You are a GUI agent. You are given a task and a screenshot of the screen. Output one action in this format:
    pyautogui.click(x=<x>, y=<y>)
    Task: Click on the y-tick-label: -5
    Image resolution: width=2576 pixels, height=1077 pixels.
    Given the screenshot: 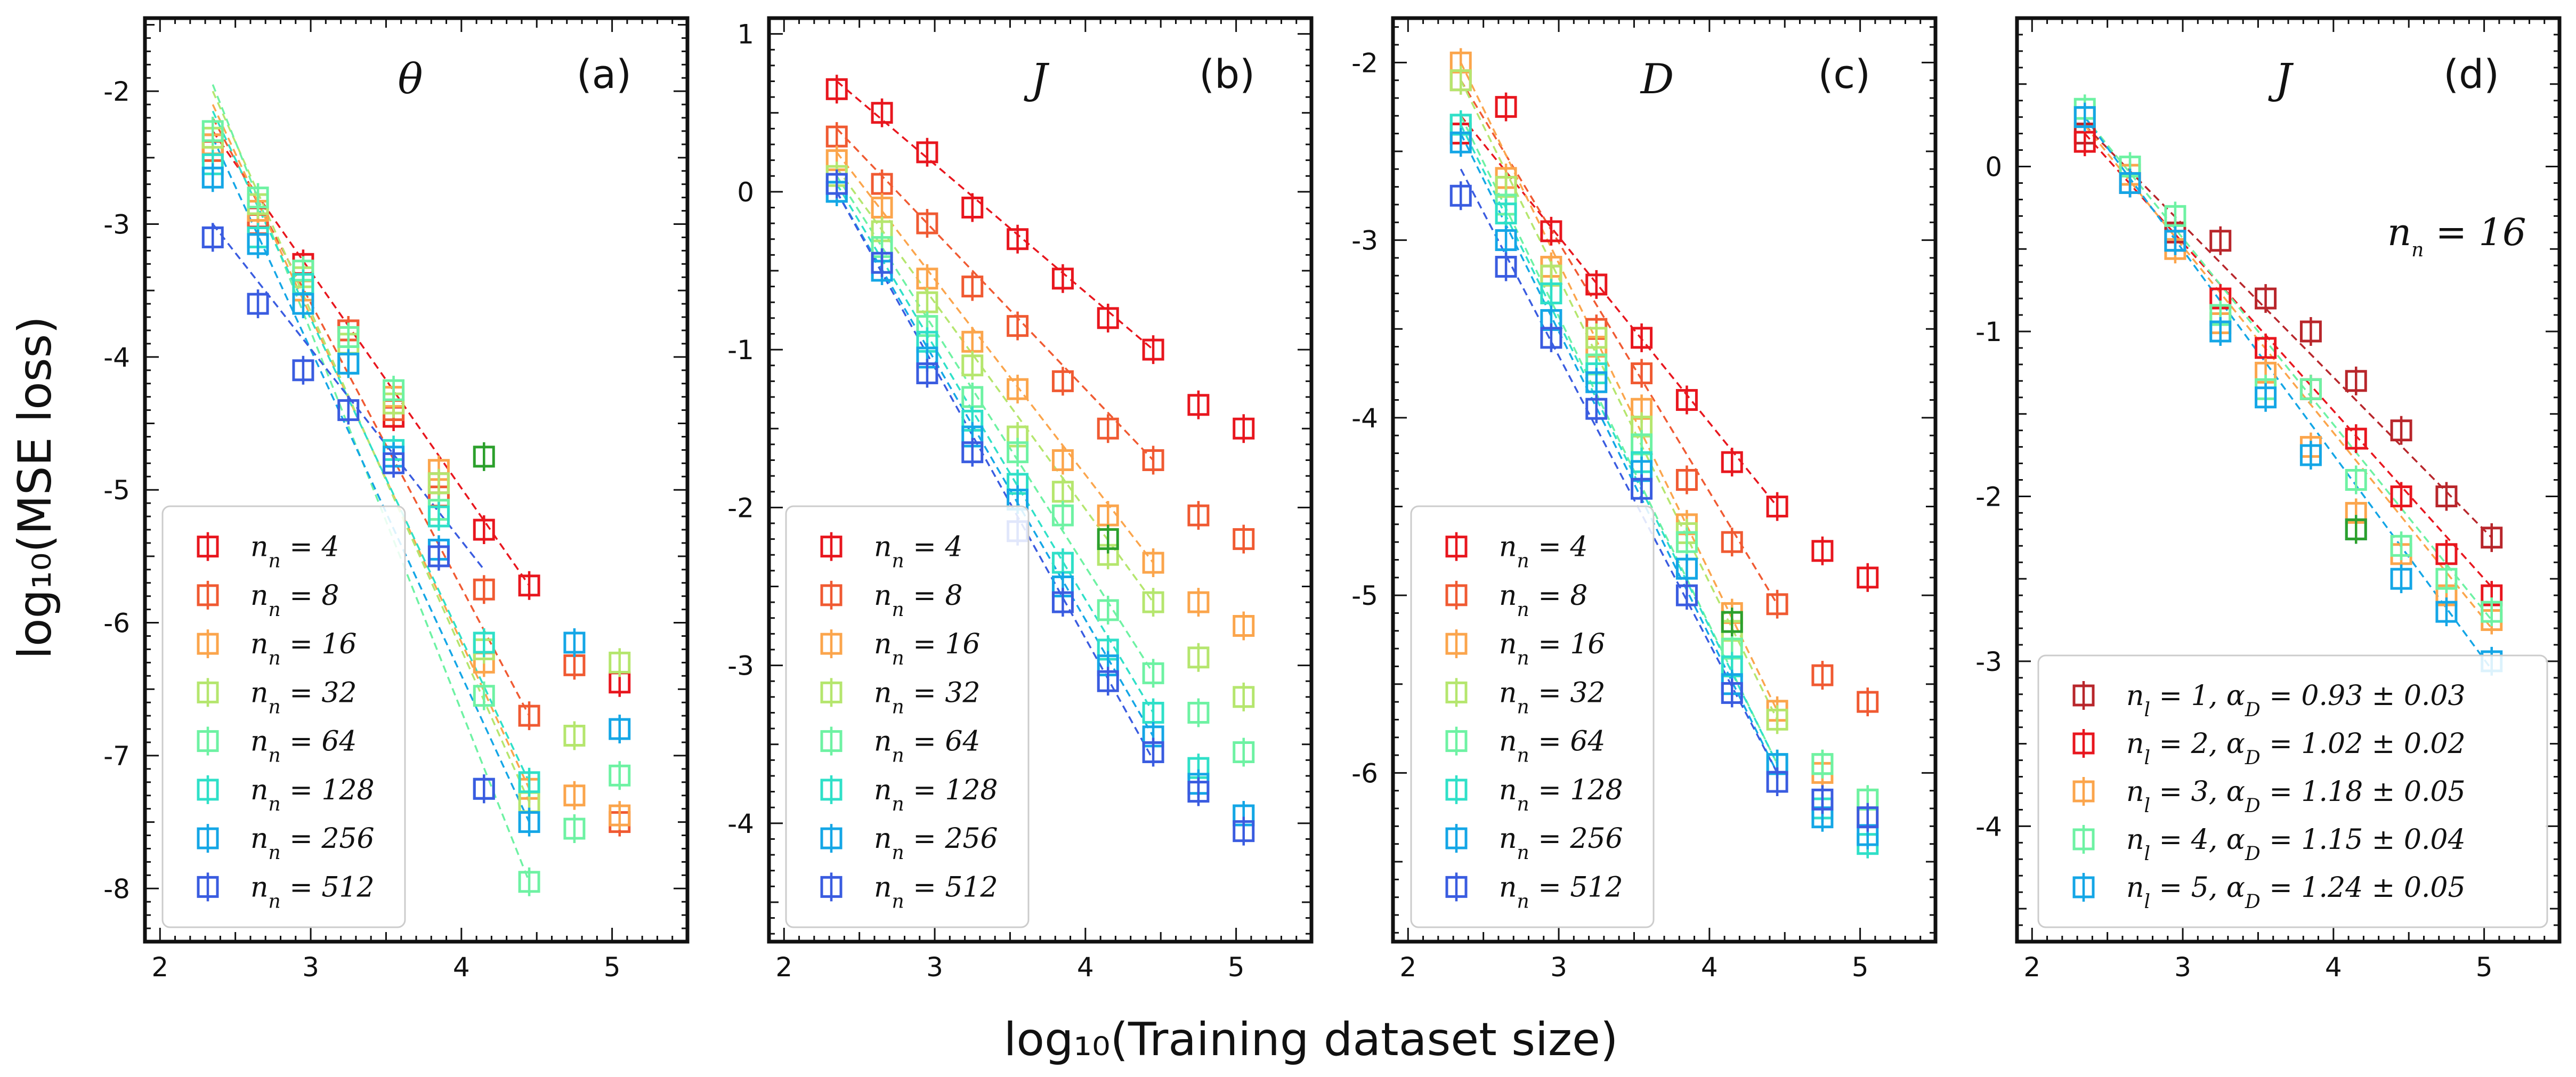 What is the action you would take?
    pyautogui.click(x=116, y=490)
    